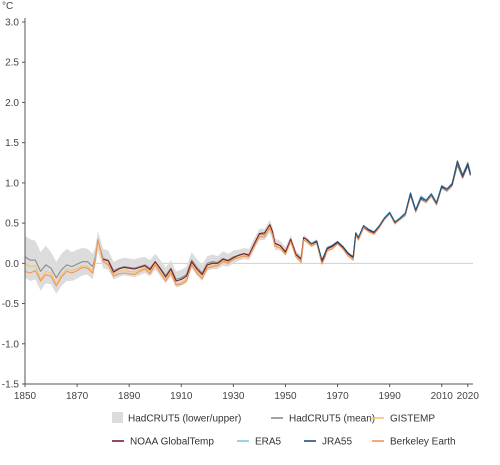 The width and height of the screenshot is (500, 465). I want to click on y-tick-label: 2.5, so click(12, 63).